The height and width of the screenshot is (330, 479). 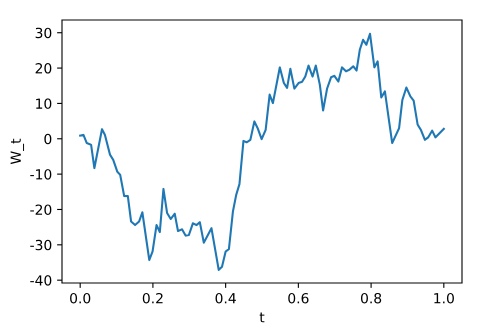 I want to click on y-axis-title: W_t, so click(x=17, y=151).